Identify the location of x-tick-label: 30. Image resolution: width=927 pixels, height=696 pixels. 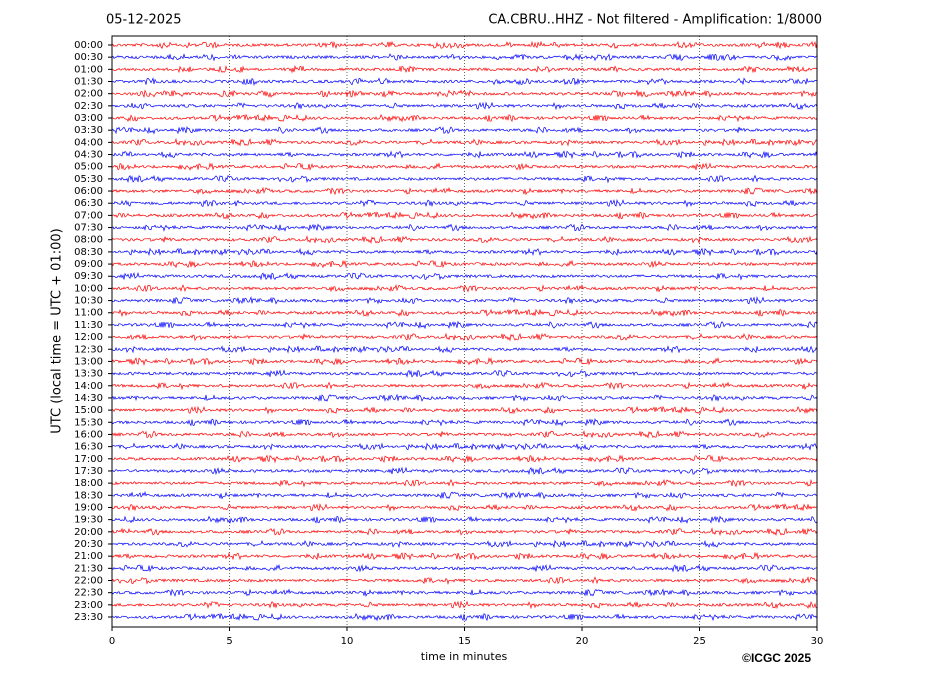
(817, 641).